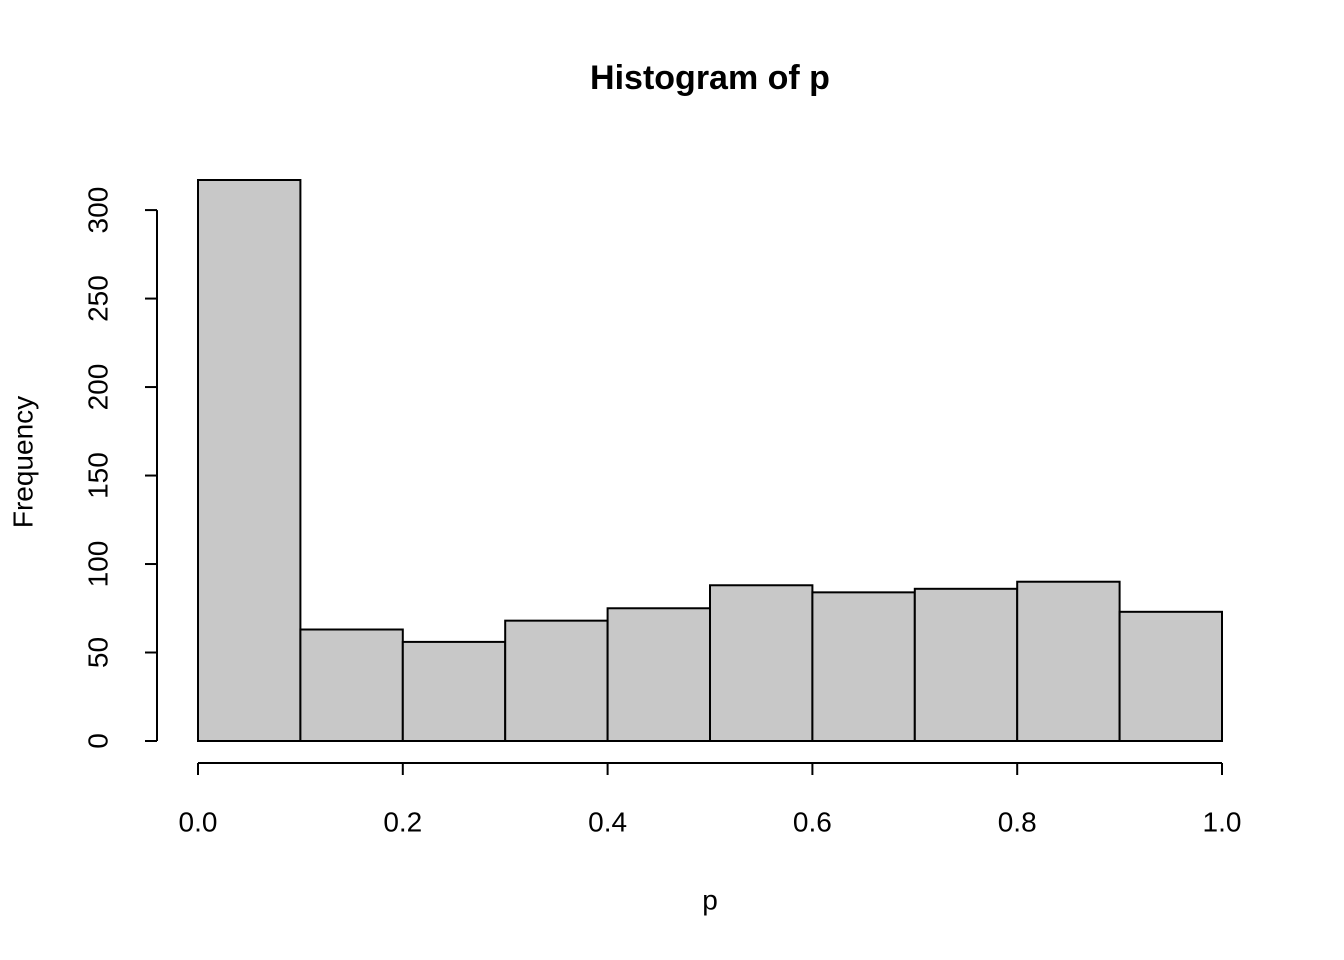 The image size is (1344, 960). Describe the element at coordinates (22, 462) in the screenshot. I see `y-axis-label: Frequency` at that location.